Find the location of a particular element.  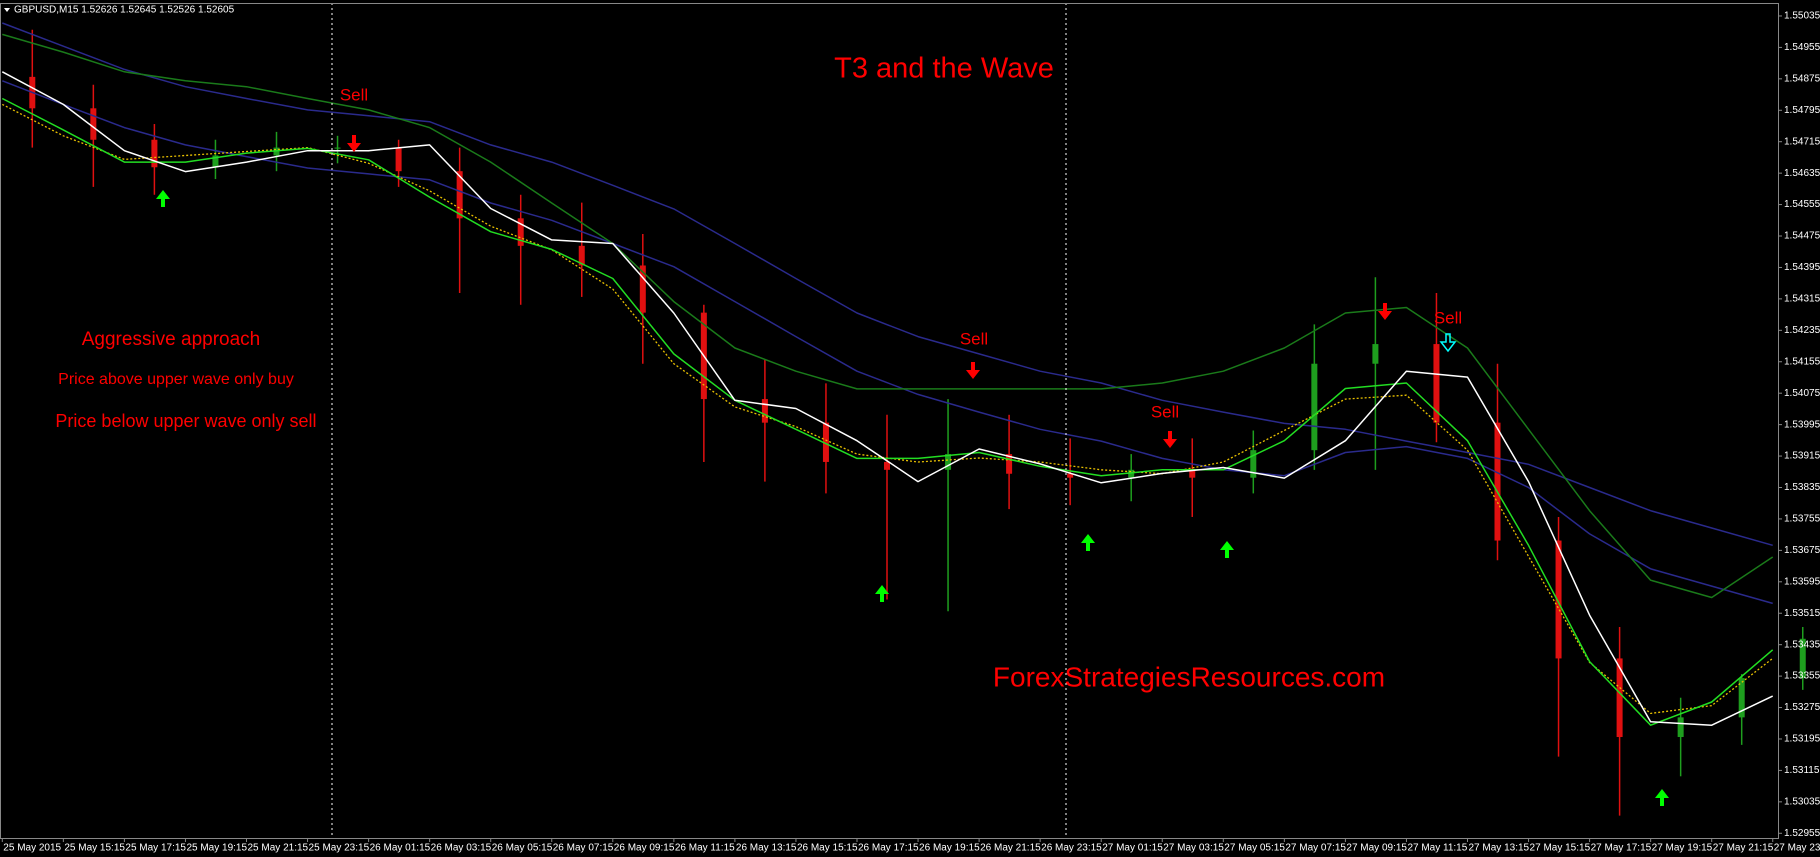

y-tick-label: 1.54395 is located at coordinates (1802, 267).